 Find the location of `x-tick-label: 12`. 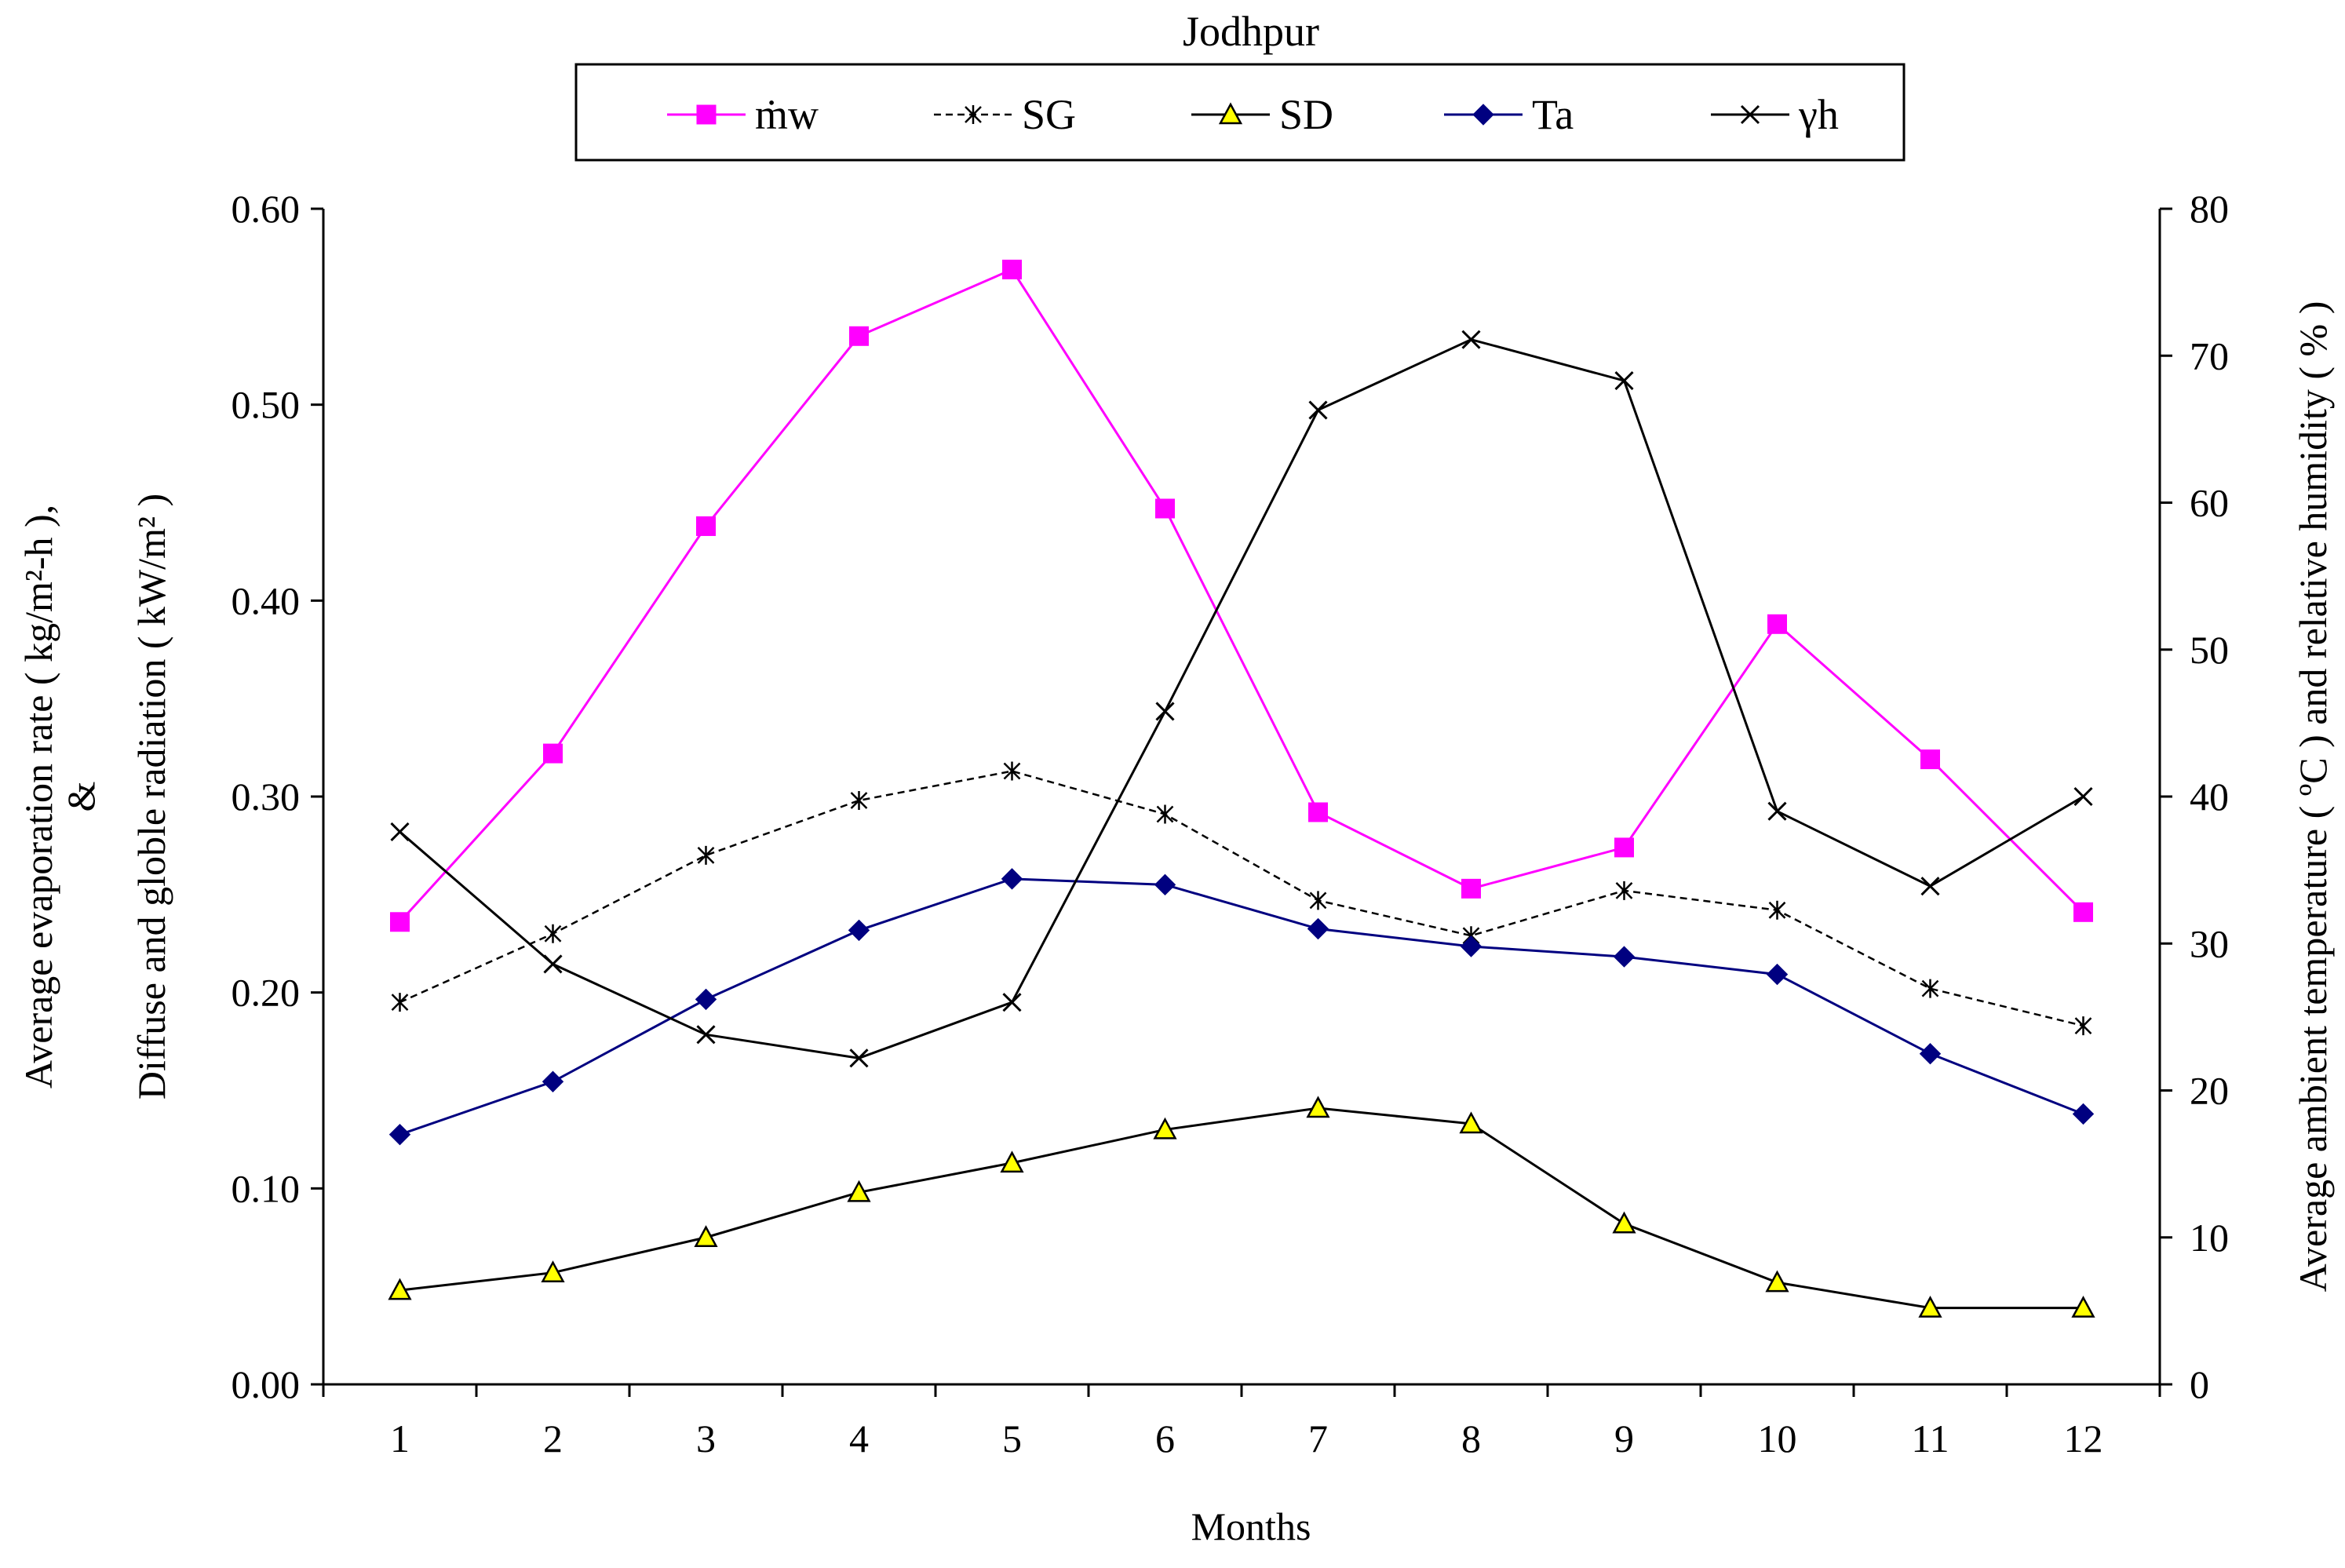

x-tick-label: 12 is located at coordinates (2083, 1438).